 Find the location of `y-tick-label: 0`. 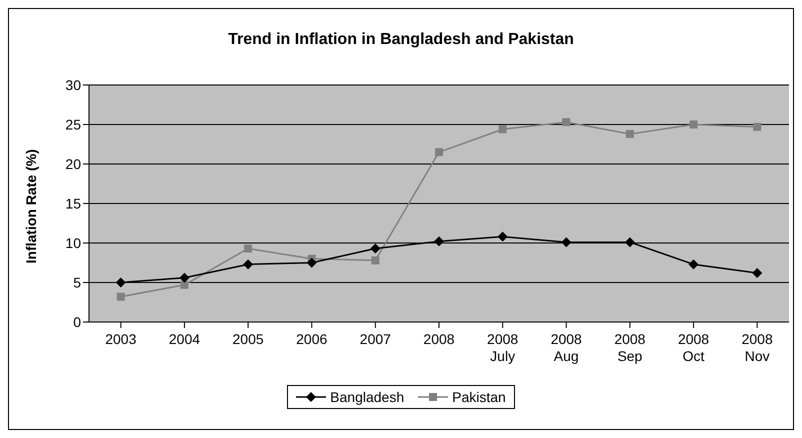

y-tick-label: 0 is located at coordinates (77, 322).